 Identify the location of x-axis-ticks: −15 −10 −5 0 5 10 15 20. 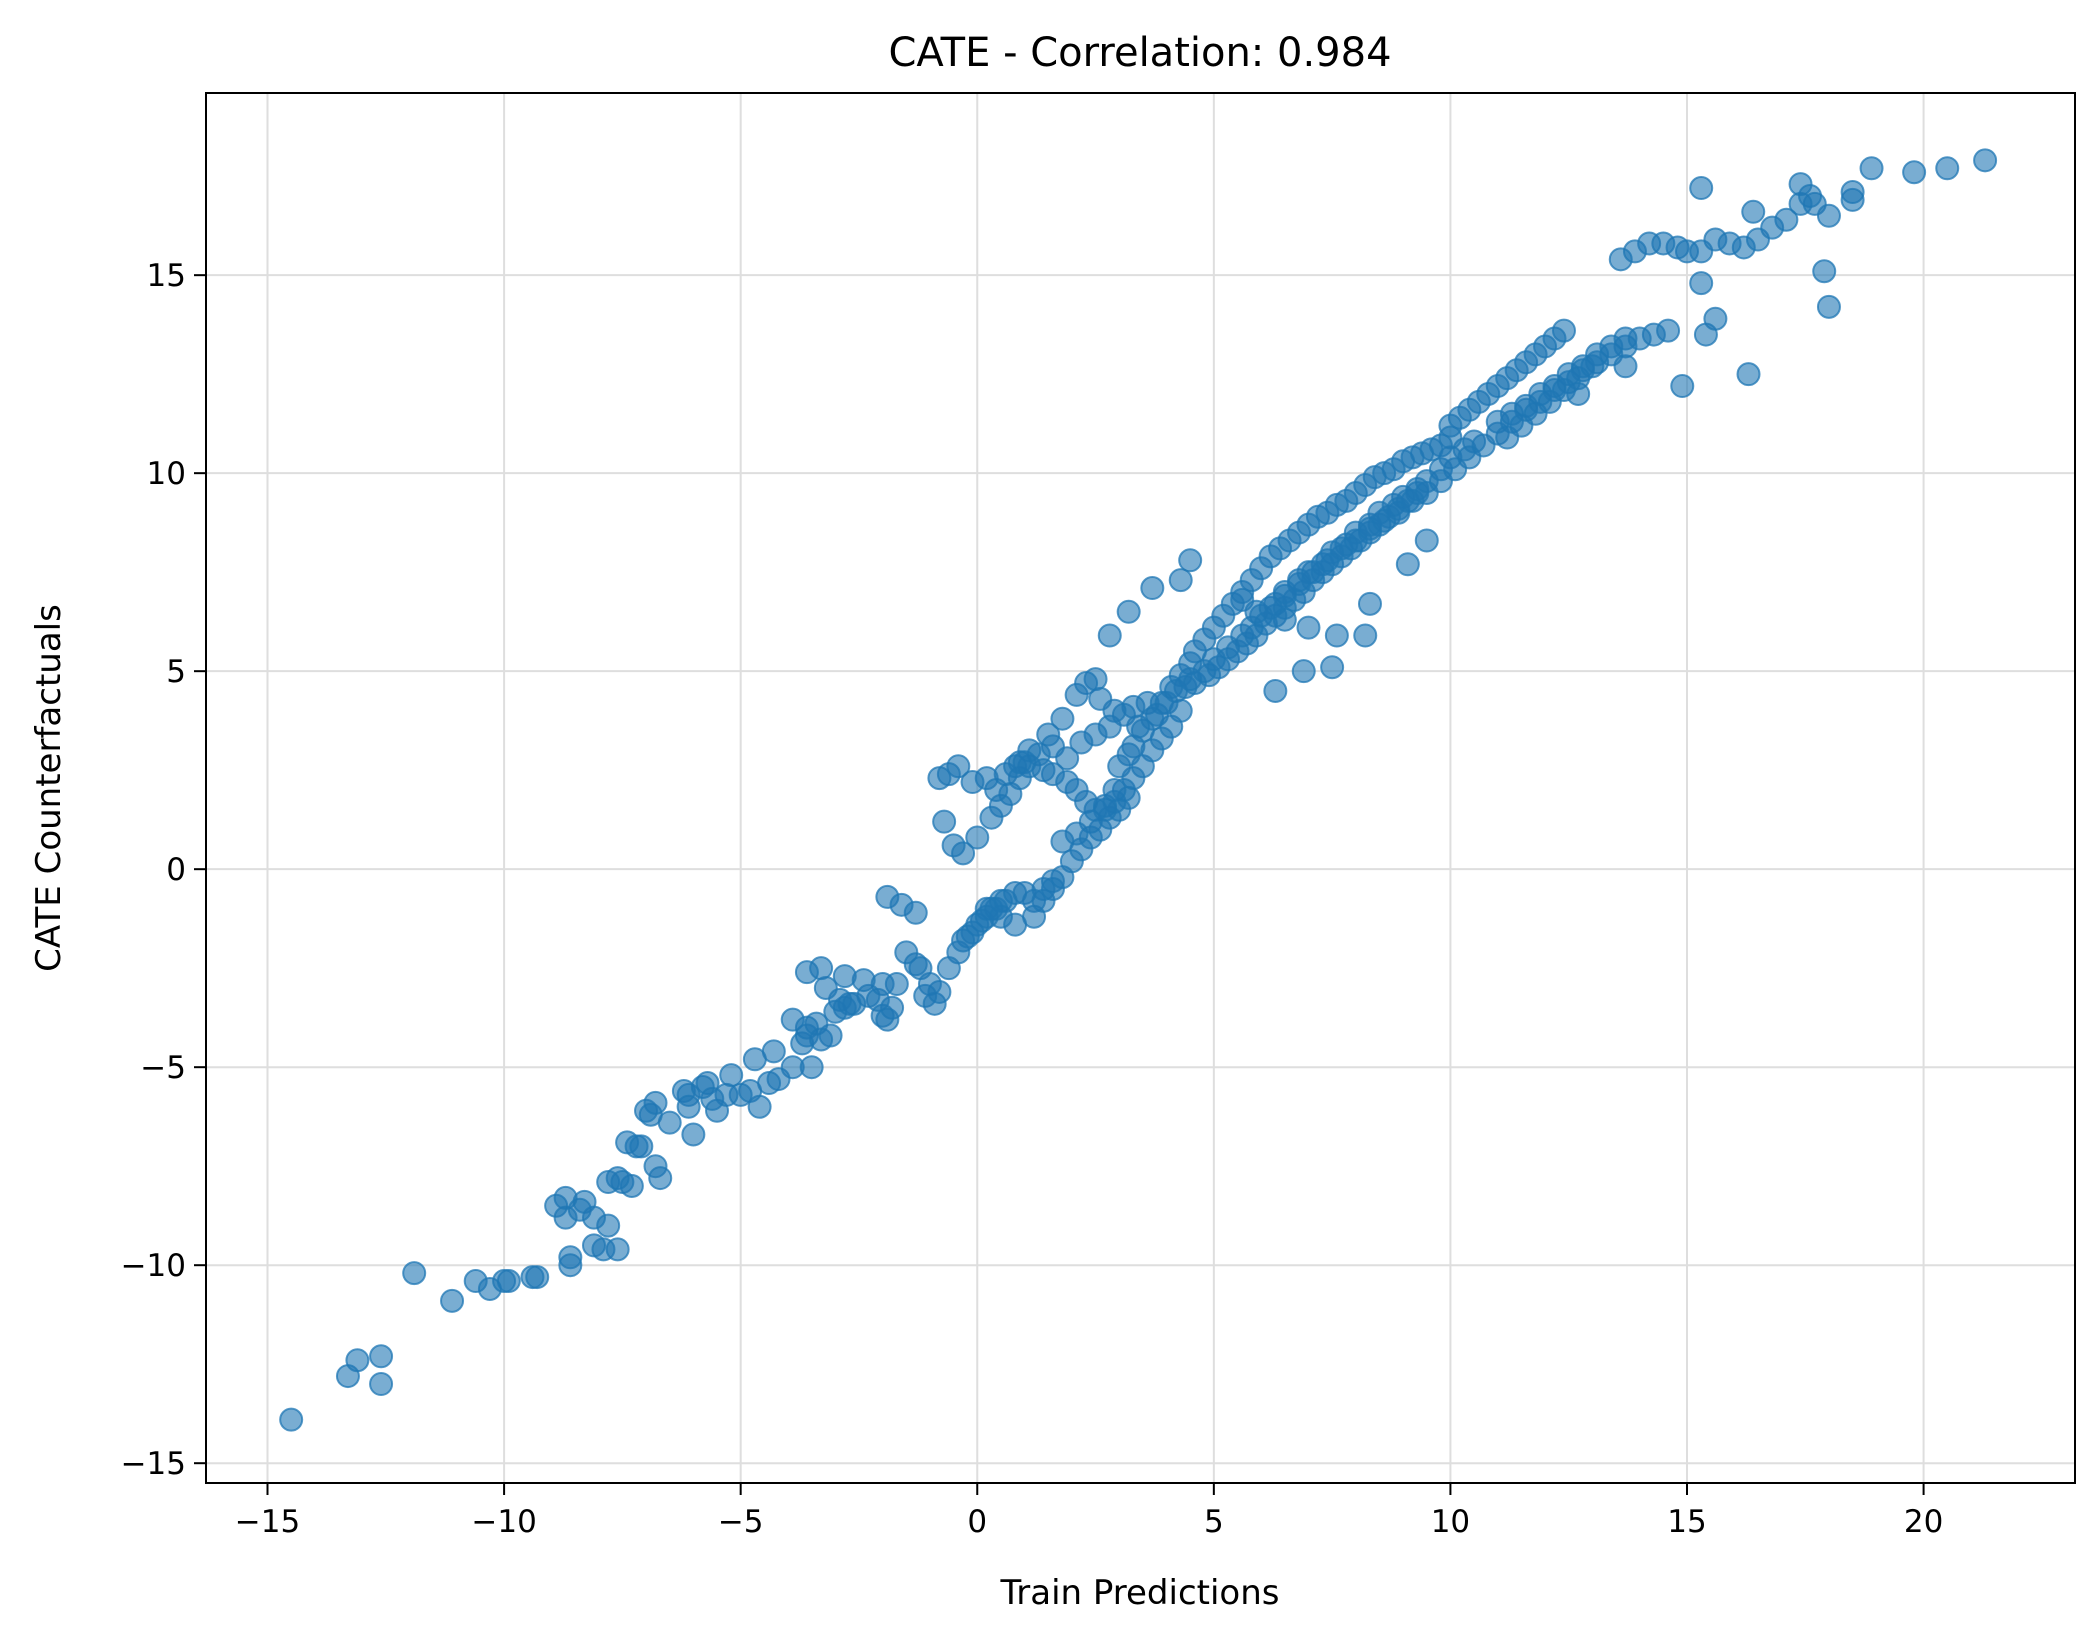
(1089, 1511).